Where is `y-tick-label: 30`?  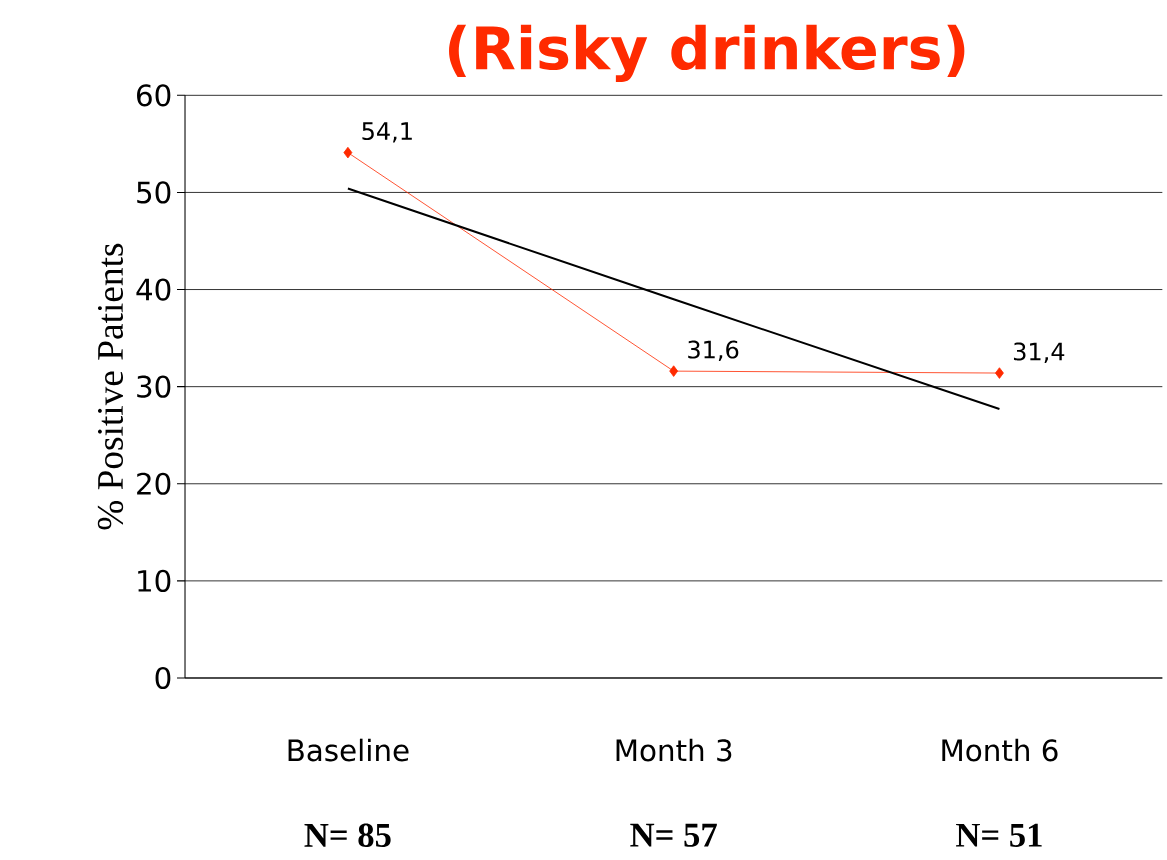
y-tick-label: 30 is located at coordinates (154, 386).